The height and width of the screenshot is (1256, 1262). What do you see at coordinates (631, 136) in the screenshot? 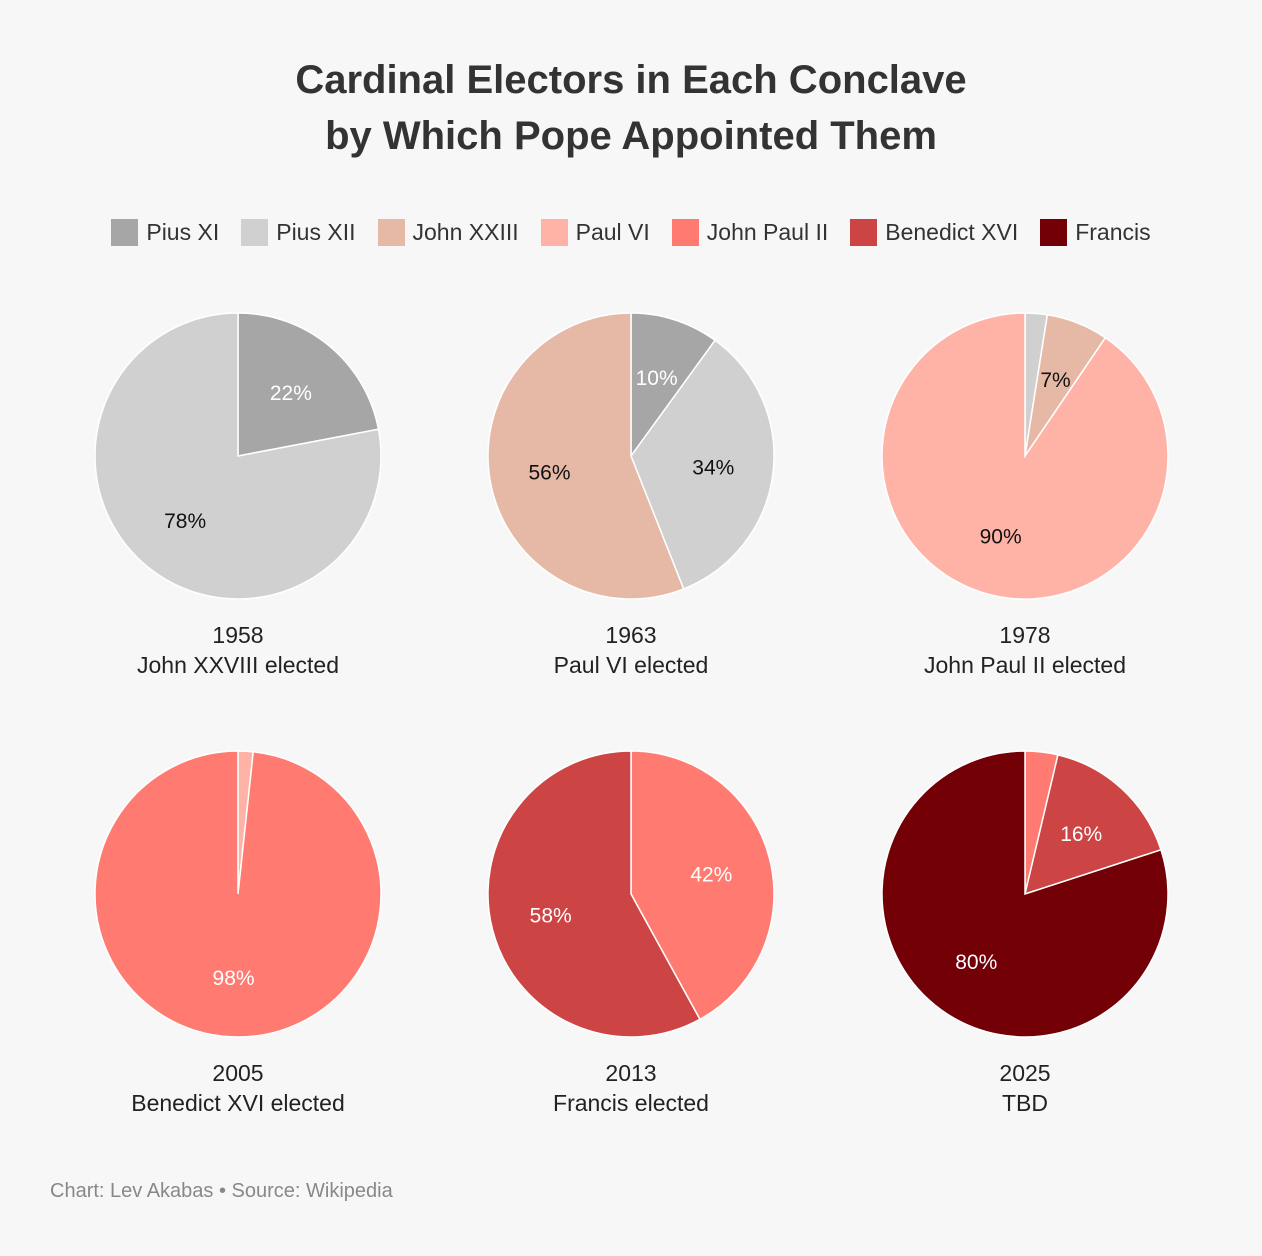
I see `chart-title-line-2: by Which Pope Appointed Them` at bounding box center [631, 136].